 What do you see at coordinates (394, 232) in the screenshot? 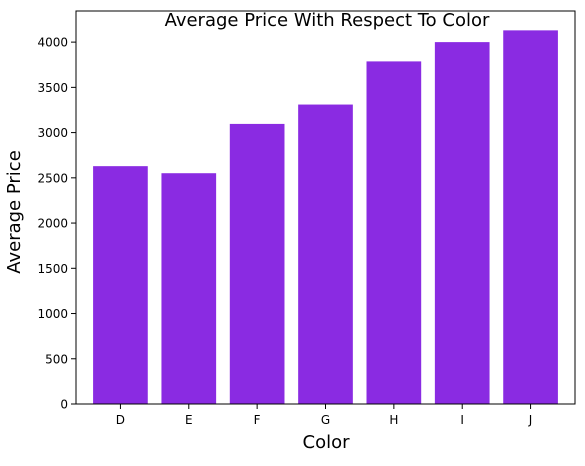
I see `bar-H` at bounding box center [394, 232].